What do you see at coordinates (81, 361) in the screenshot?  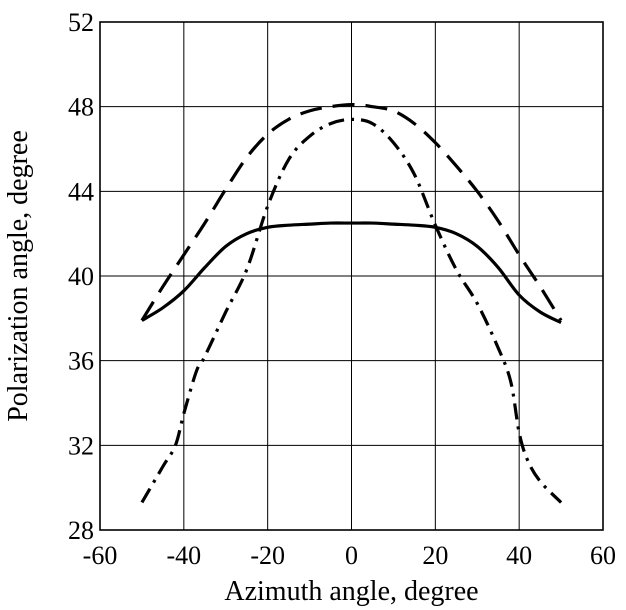 I see `y-tick-label: 36` at bounding box center [81, 361].